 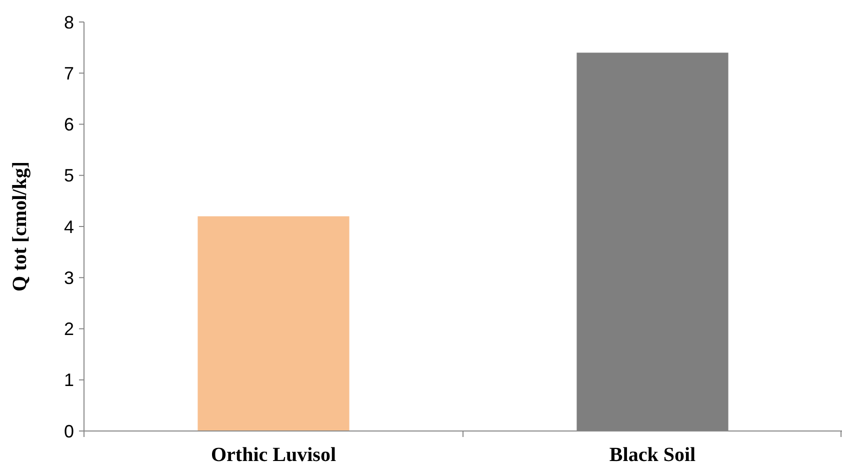 I want to click on y-tick-label: 8, so click(x=69, y=22).